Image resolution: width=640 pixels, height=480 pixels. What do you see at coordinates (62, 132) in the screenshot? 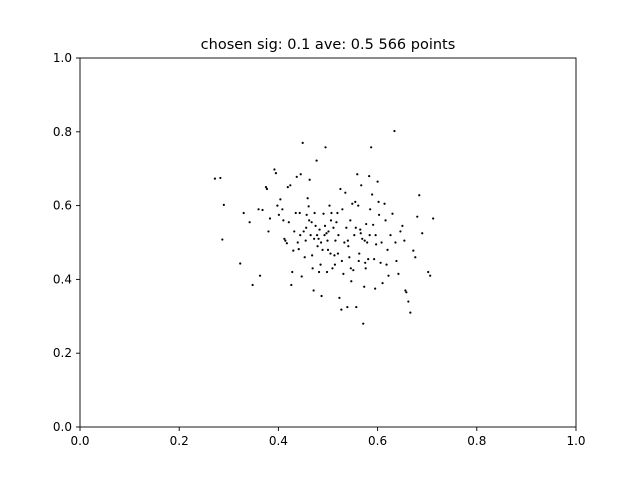
I see `y-tick-label: 0.8` at bounding box center [62, 132].